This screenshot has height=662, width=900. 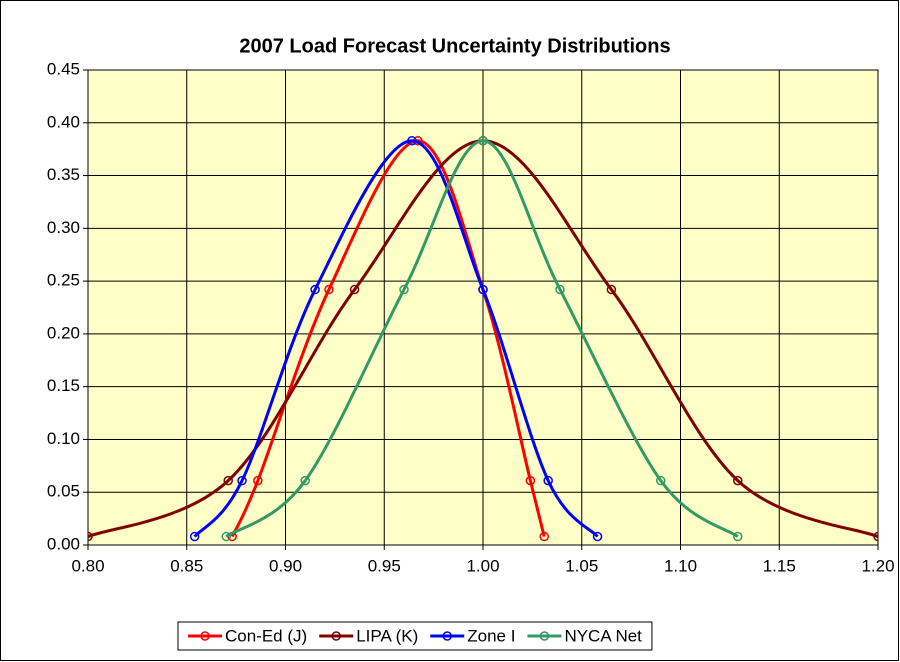 What do you see at coordinates (266, 635) in the screenshot?
I see `legend-label: Con-Ed (J)` at bounding box center [266, 635].